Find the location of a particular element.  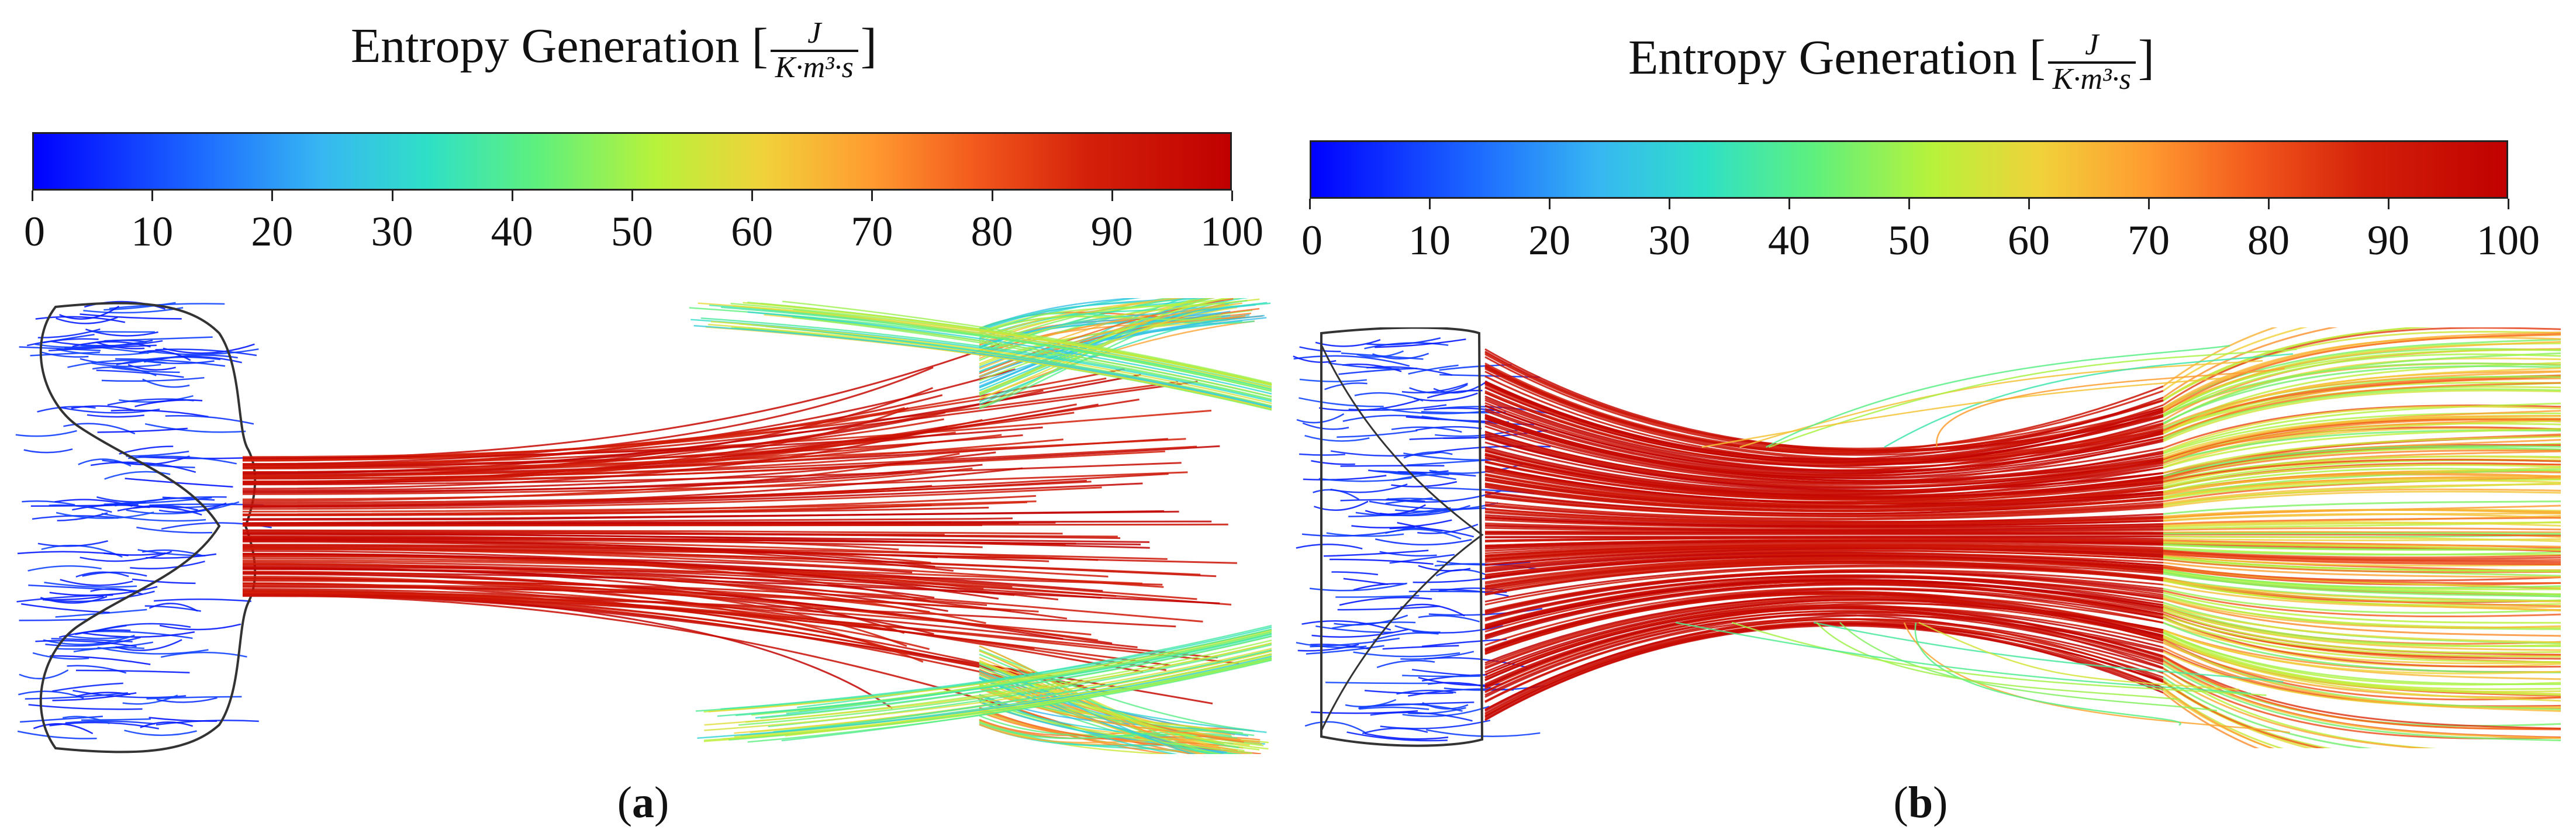

colorbar-tick-label: 70 is located at coordinates (872, 231).